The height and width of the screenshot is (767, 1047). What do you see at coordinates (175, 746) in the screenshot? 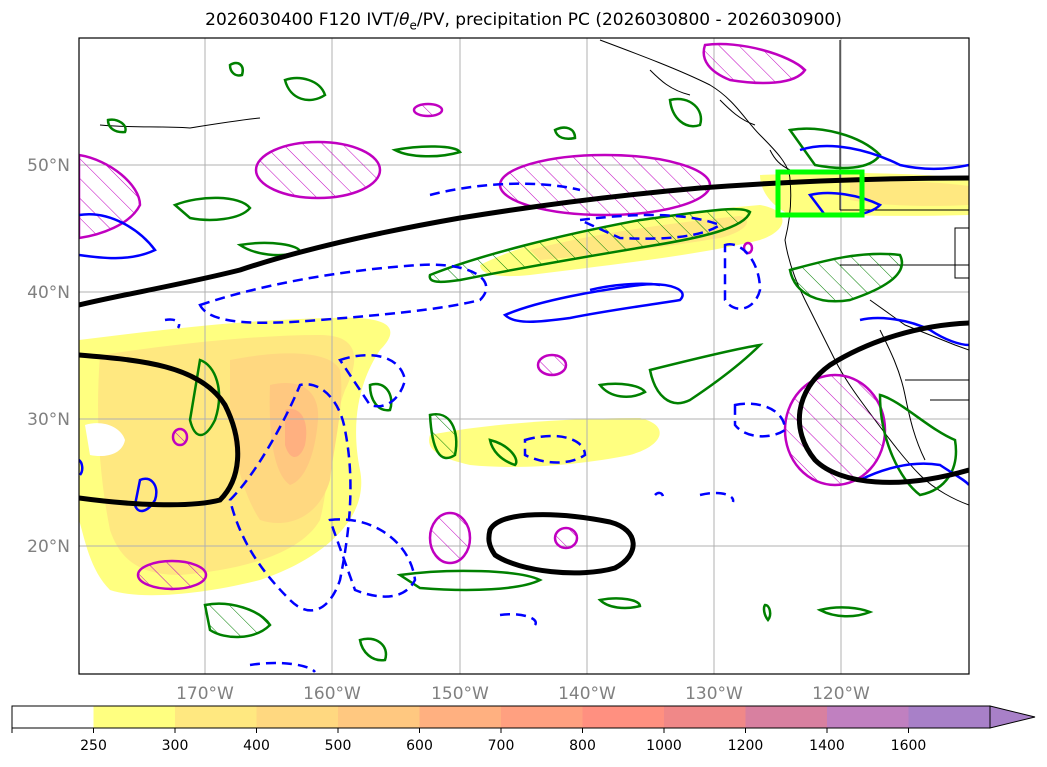
I see `colorbar-tick-label: 300` at bounding box center [175, 746].